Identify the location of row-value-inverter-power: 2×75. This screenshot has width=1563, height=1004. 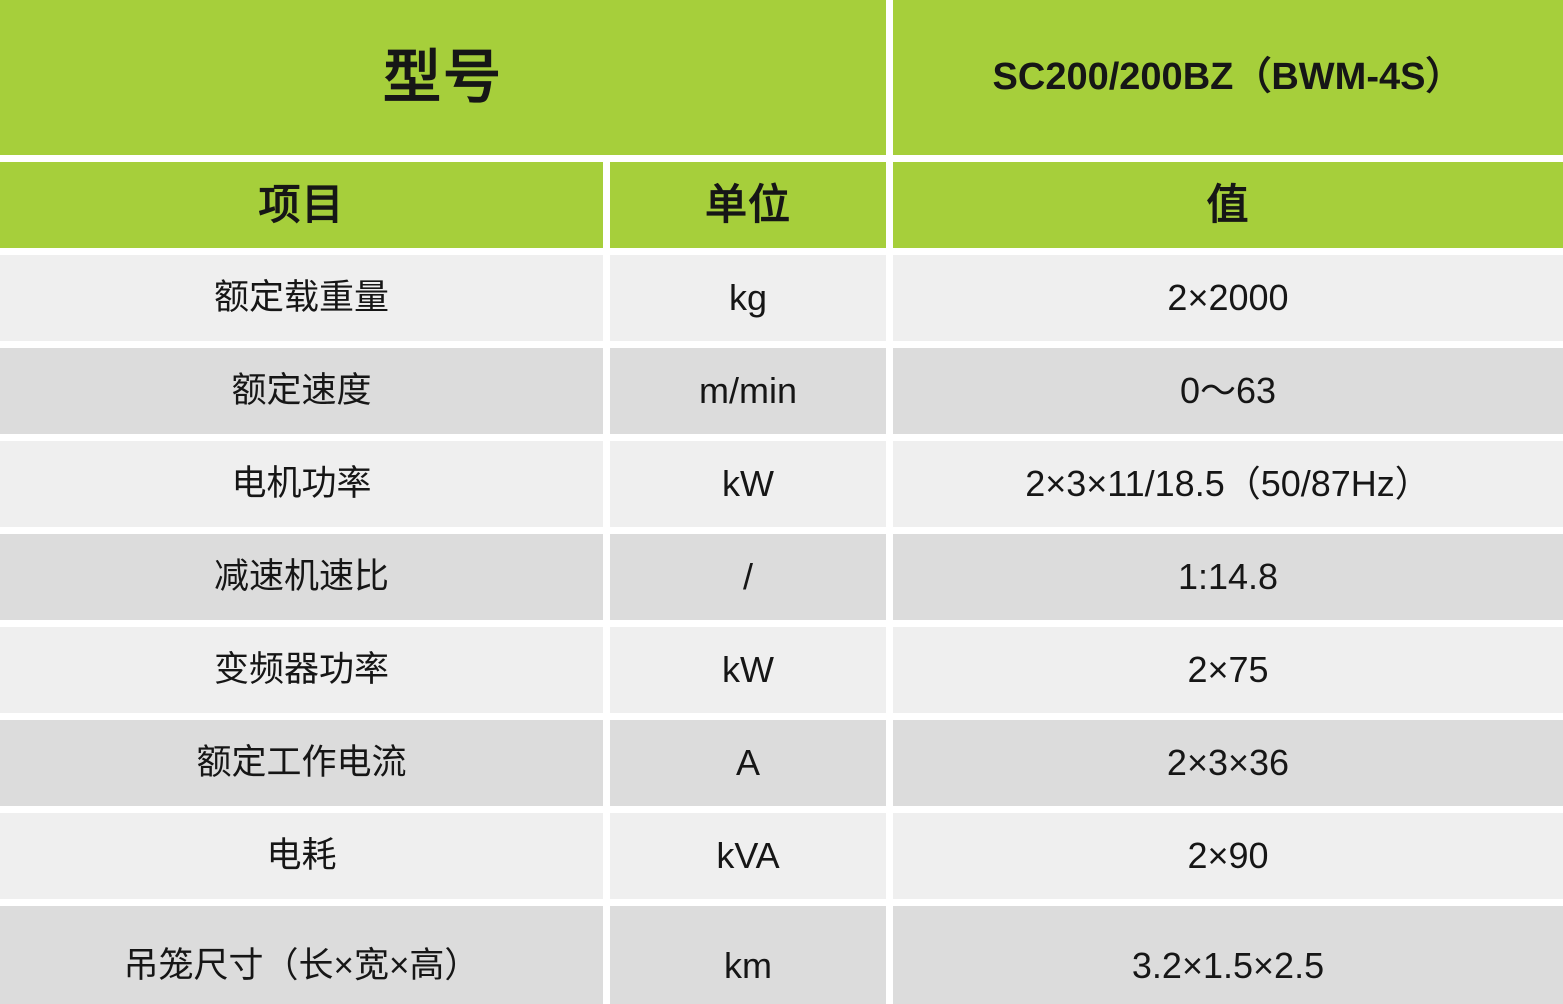
(1228, 670).